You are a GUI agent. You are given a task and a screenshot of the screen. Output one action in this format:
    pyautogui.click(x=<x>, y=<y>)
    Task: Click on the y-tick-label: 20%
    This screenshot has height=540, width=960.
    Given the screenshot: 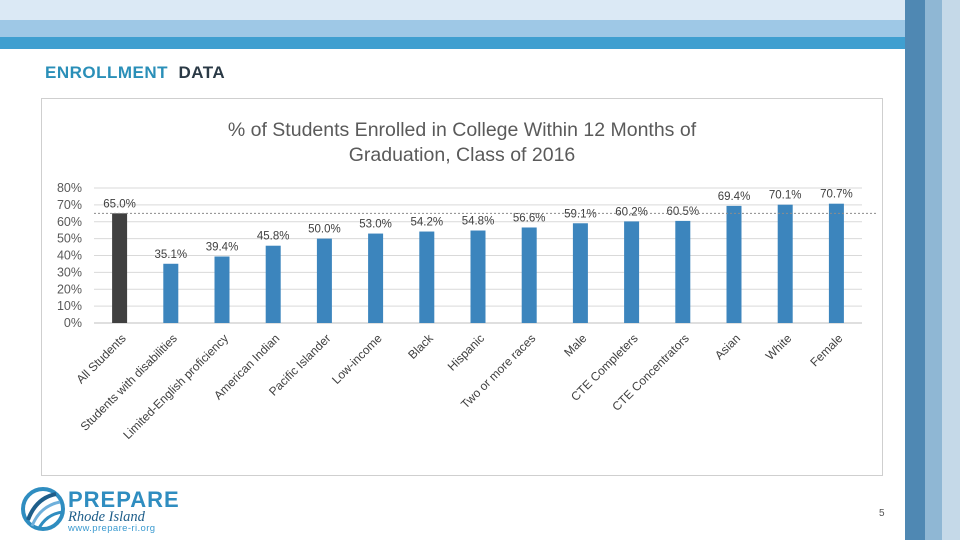 What is the action you would take?
    pyautogui.click(x=69, y=289)
    